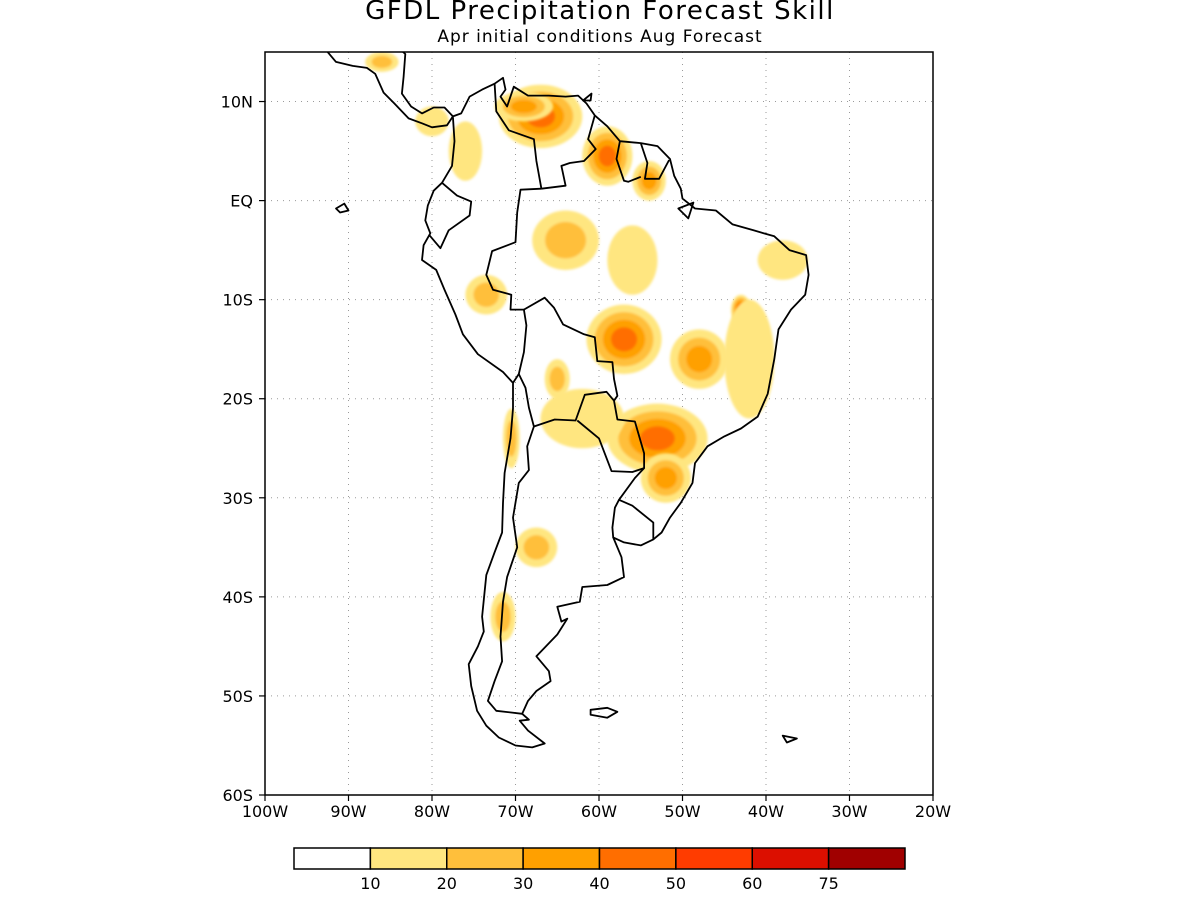 The height and width of the screenshot is (900, 1200). What do you see at coordinates (849, 811) in the screenshot?
I see `x-tick-label: 30W` at bounding box center [849, 811].